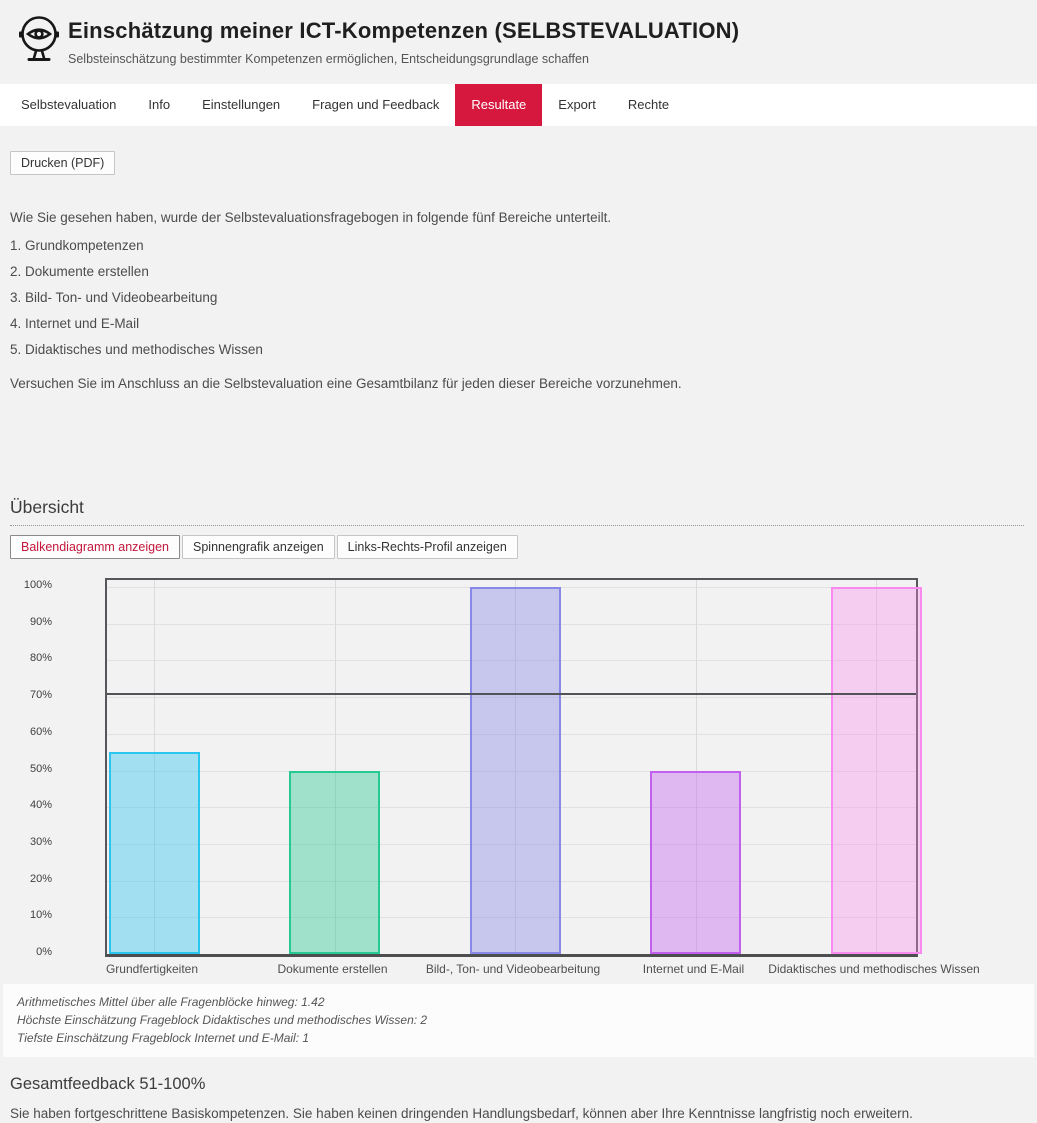 This screenshot has height=1123, width=1037. What do you see at coordinates (40, 805) in the screenshot?
I see `chart-y-tick-label: 40%` at bounding box center [40, 805].